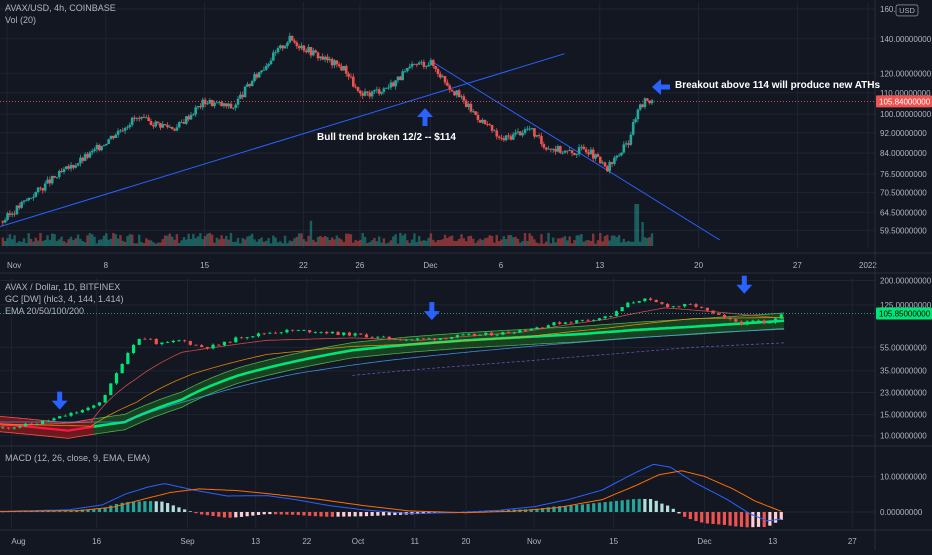 The image size is (932, 555). I want to click on ema-indicator-legend: EMA 20/50/100/200, so click(45, 311).